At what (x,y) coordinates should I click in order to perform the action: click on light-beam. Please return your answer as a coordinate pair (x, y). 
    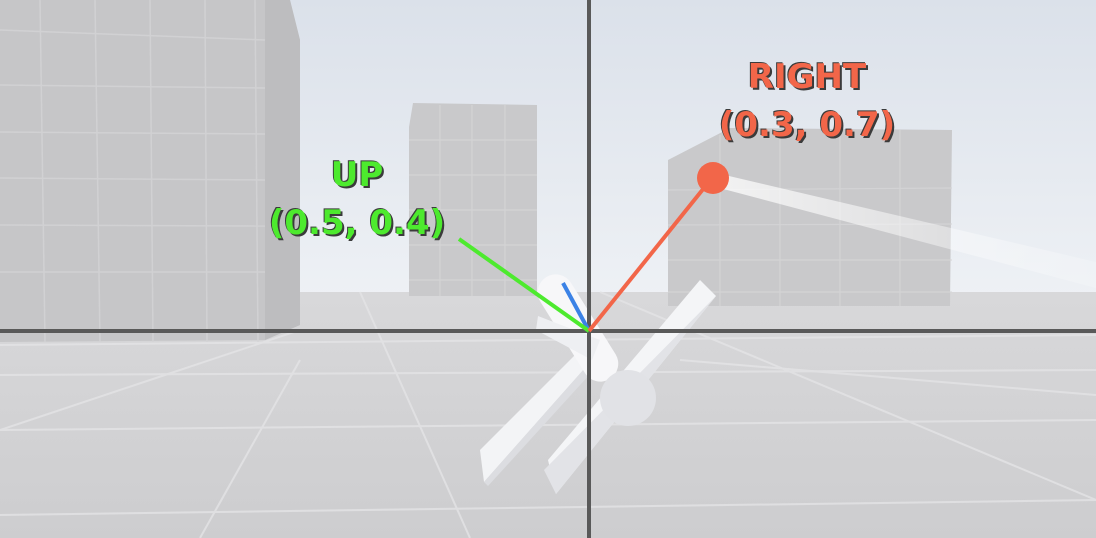
    Looking at the image, I should click on (904, 230).